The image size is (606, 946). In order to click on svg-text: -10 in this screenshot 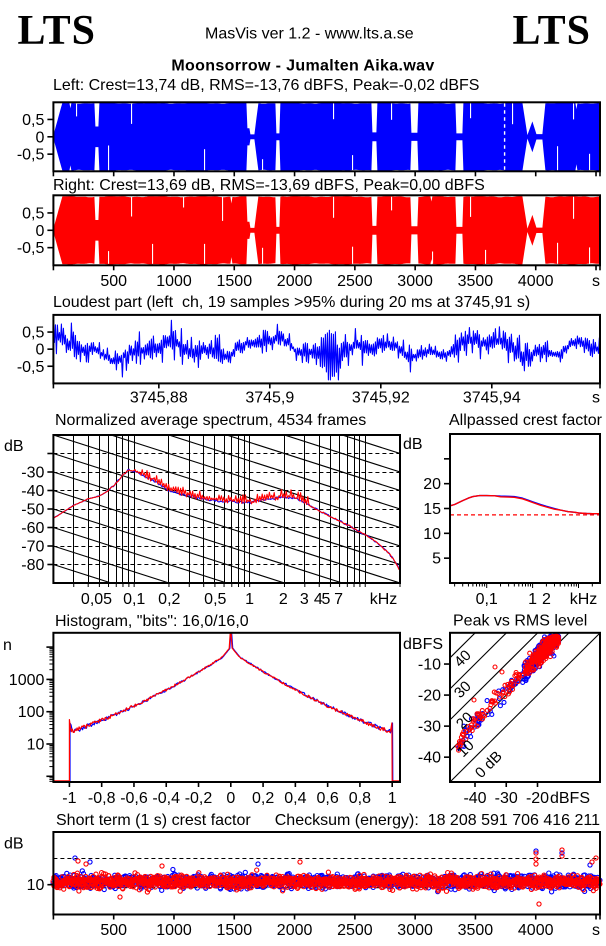, I will do `click(429, 665)`.